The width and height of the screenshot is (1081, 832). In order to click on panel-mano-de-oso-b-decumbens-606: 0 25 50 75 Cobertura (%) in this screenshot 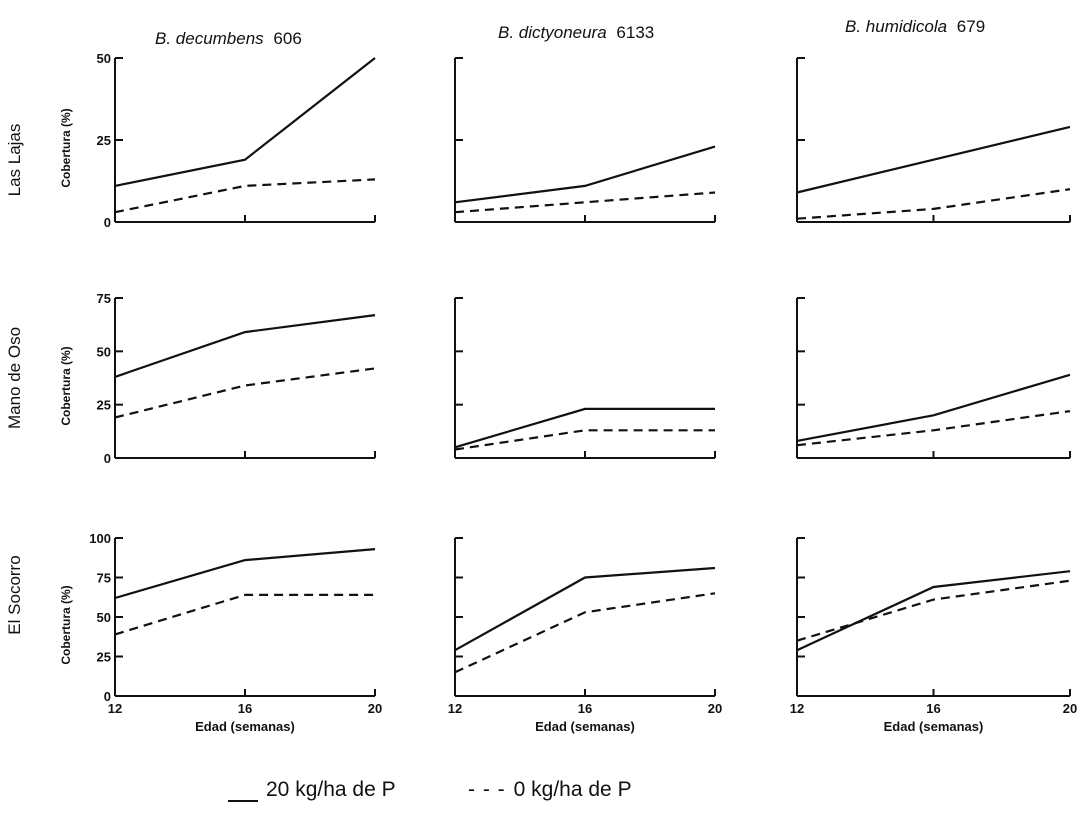, I will do `click(217, 378)`.